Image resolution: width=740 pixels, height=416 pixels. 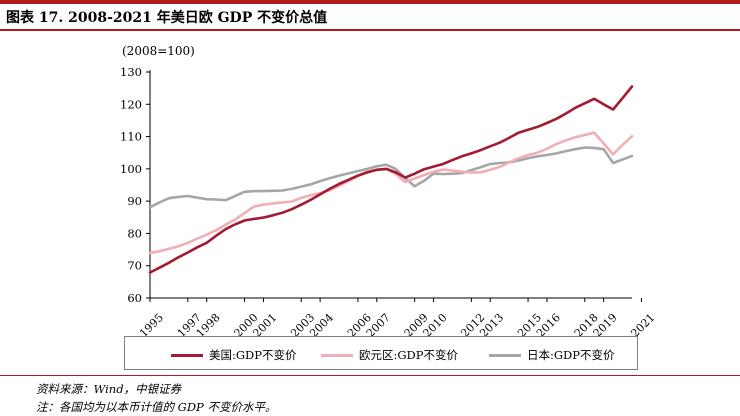 What do you see at coordinates (571, 355) in the screenshot?
I see `legend-label-jp: 日本:GDP不变价` at bounding box center [571, 355].